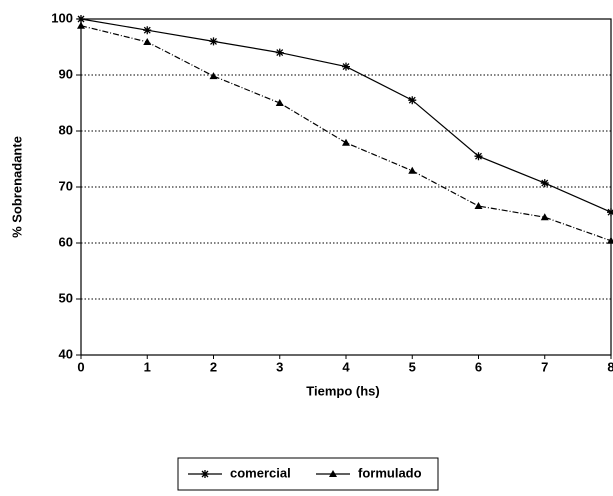 The height and width of the screenshot is (496, 613). I want to click on y-tick-label: 70, so click(66, 185).